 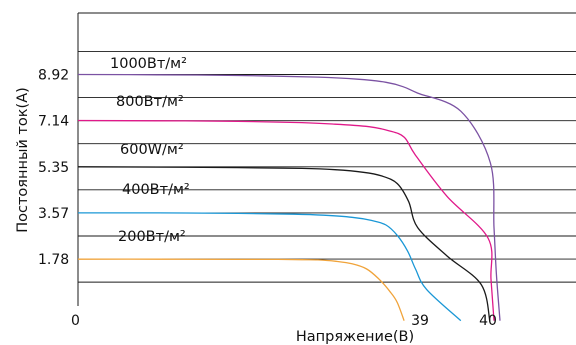 What do you see at coordinates (148, 64) in the screenshot?
I see `series-label-0: 1000Вт/м²` at bounding box center [148, 64].